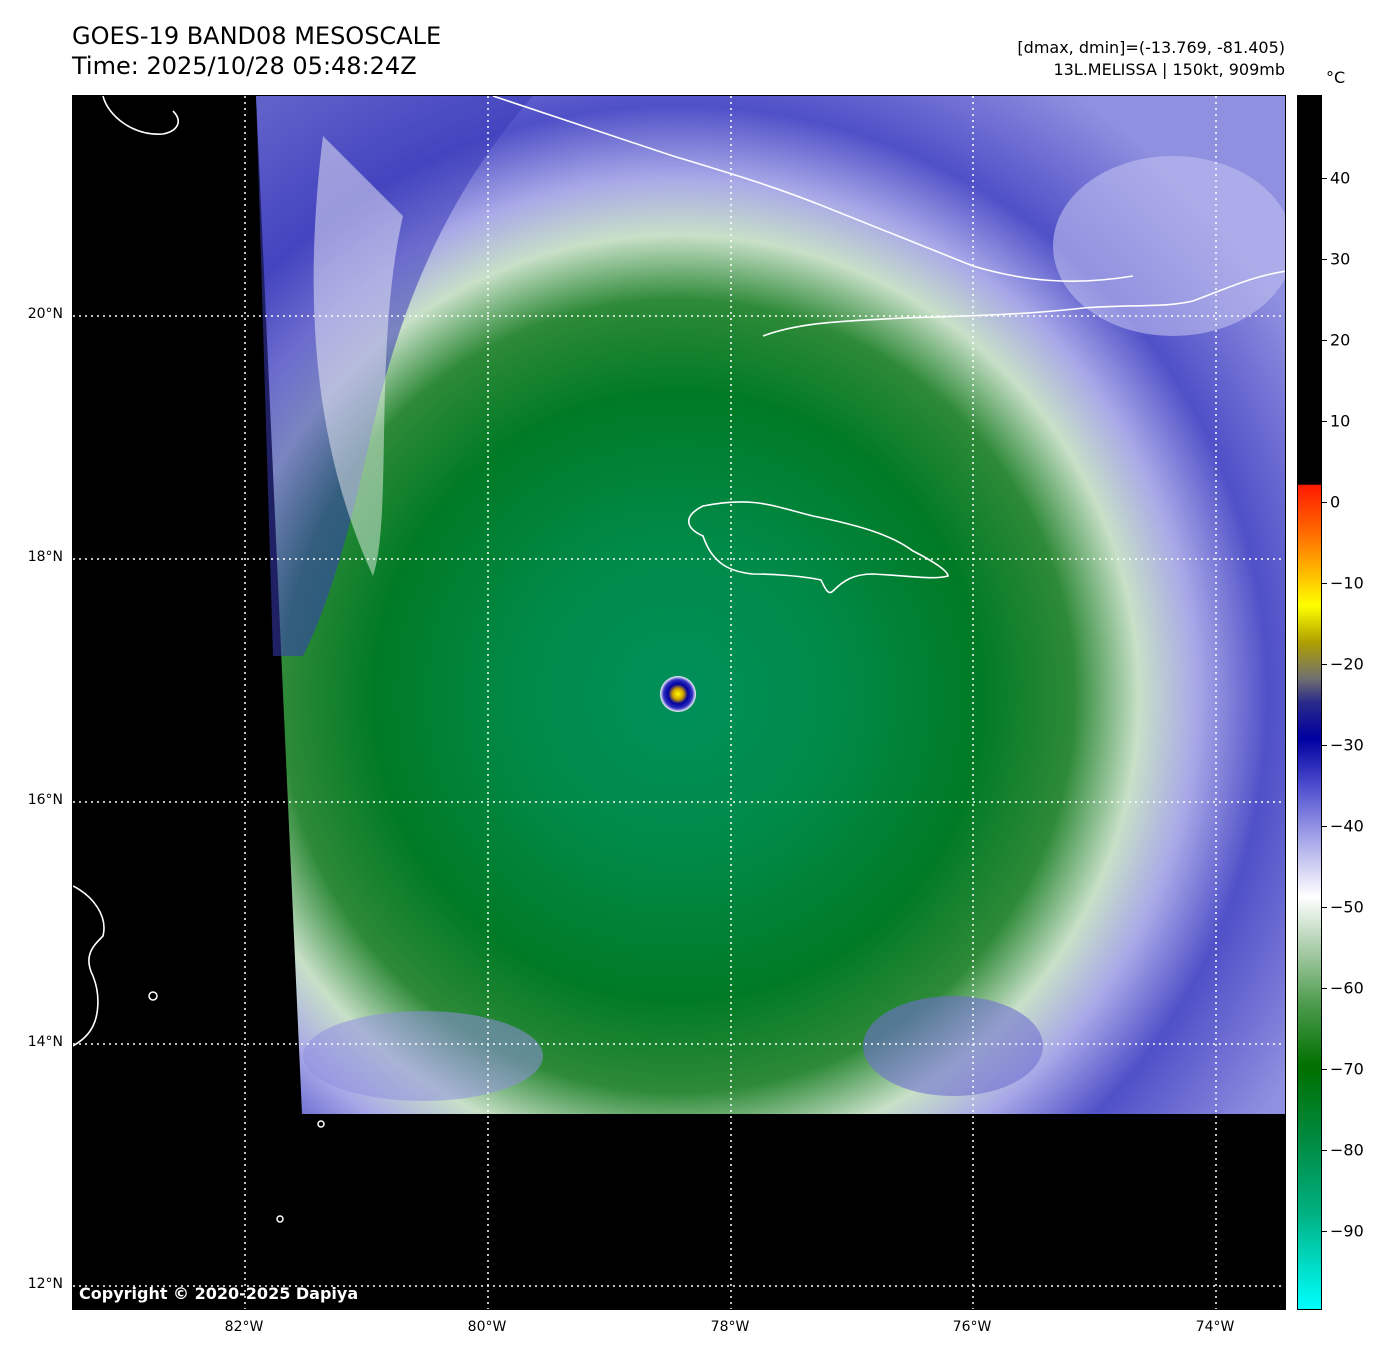 The height and width of the screenshot is (1359, 1390). What do you see at coordinates (1151, 47) in the screenshot?
I see `dmax-dmin-readout: [dmax, dmin]=(-13.769, -81.405)` at bounding box center [1151, 47].